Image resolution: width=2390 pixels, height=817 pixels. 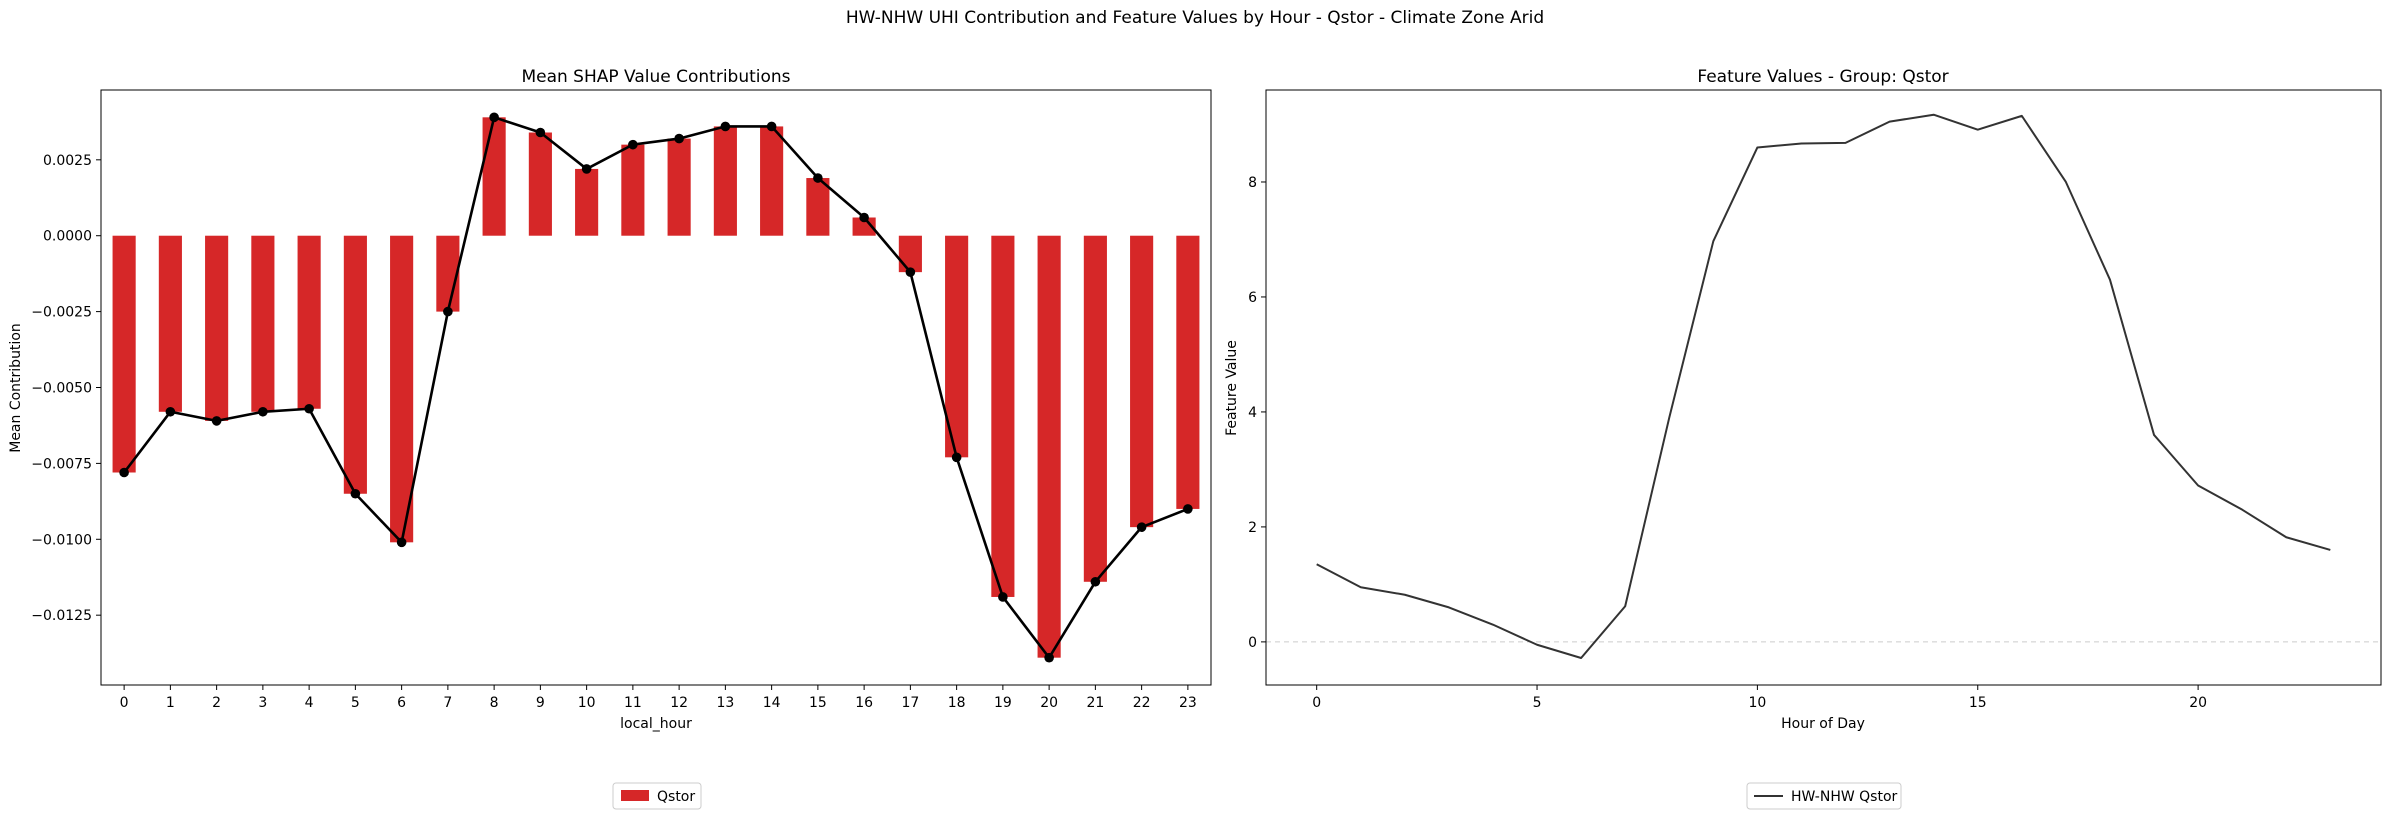 What do you see at coordinates (1252, 298) in the screenshot?
I see `feature-y-tick-label: 6` at bounding box center [1252, 298].